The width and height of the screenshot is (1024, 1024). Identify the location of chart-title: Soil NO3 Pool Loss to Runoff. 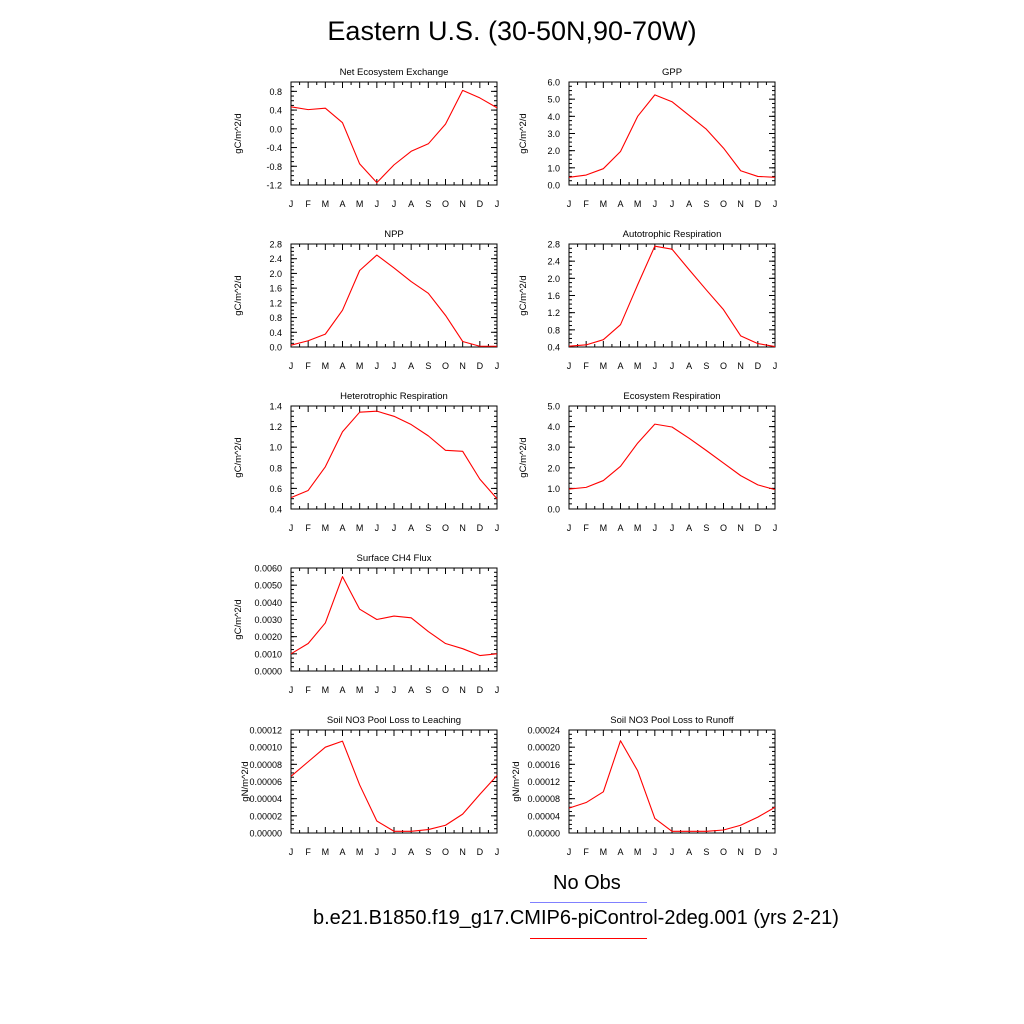
(672, 720).